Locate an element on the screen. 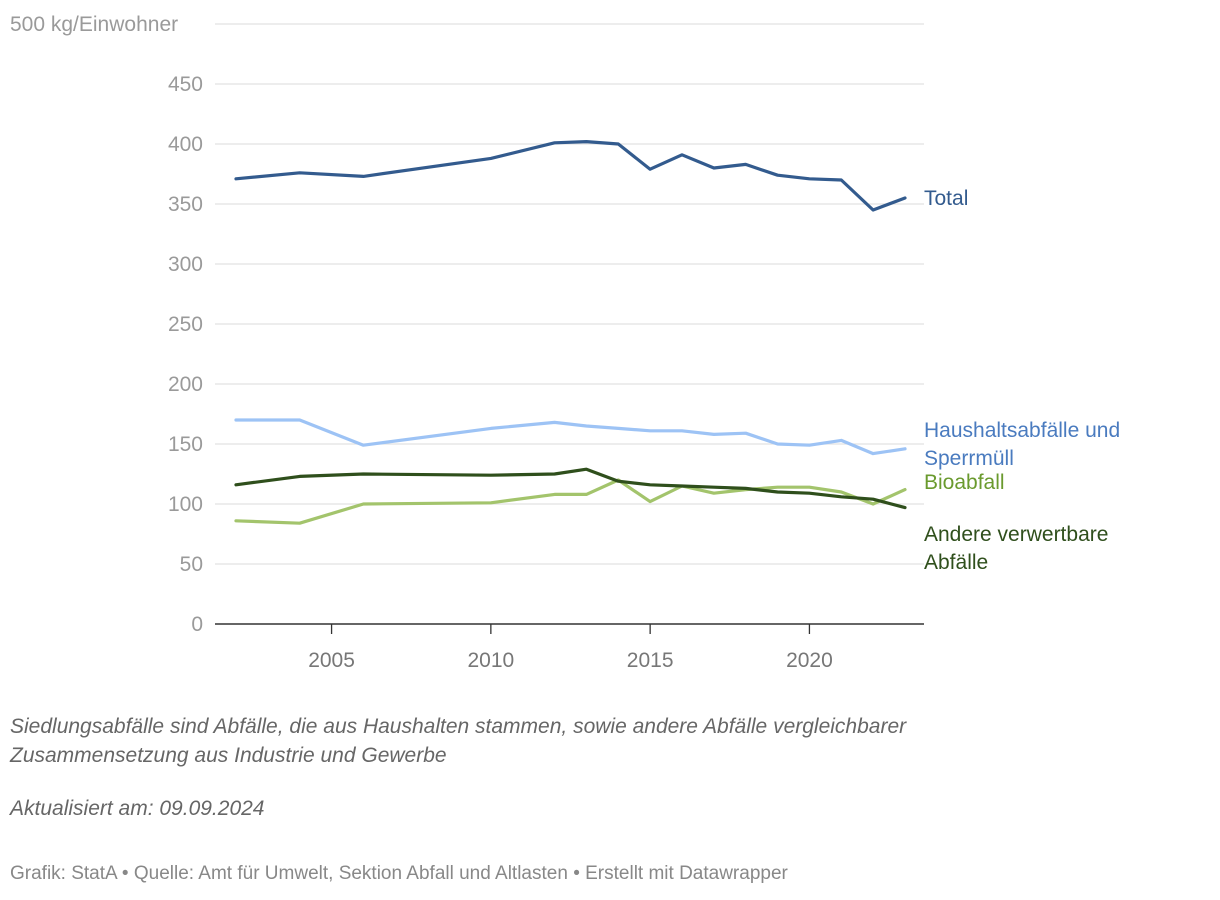  y-tick-label-500: 500 kg/Einwohner is located at coordinates (94, 24).